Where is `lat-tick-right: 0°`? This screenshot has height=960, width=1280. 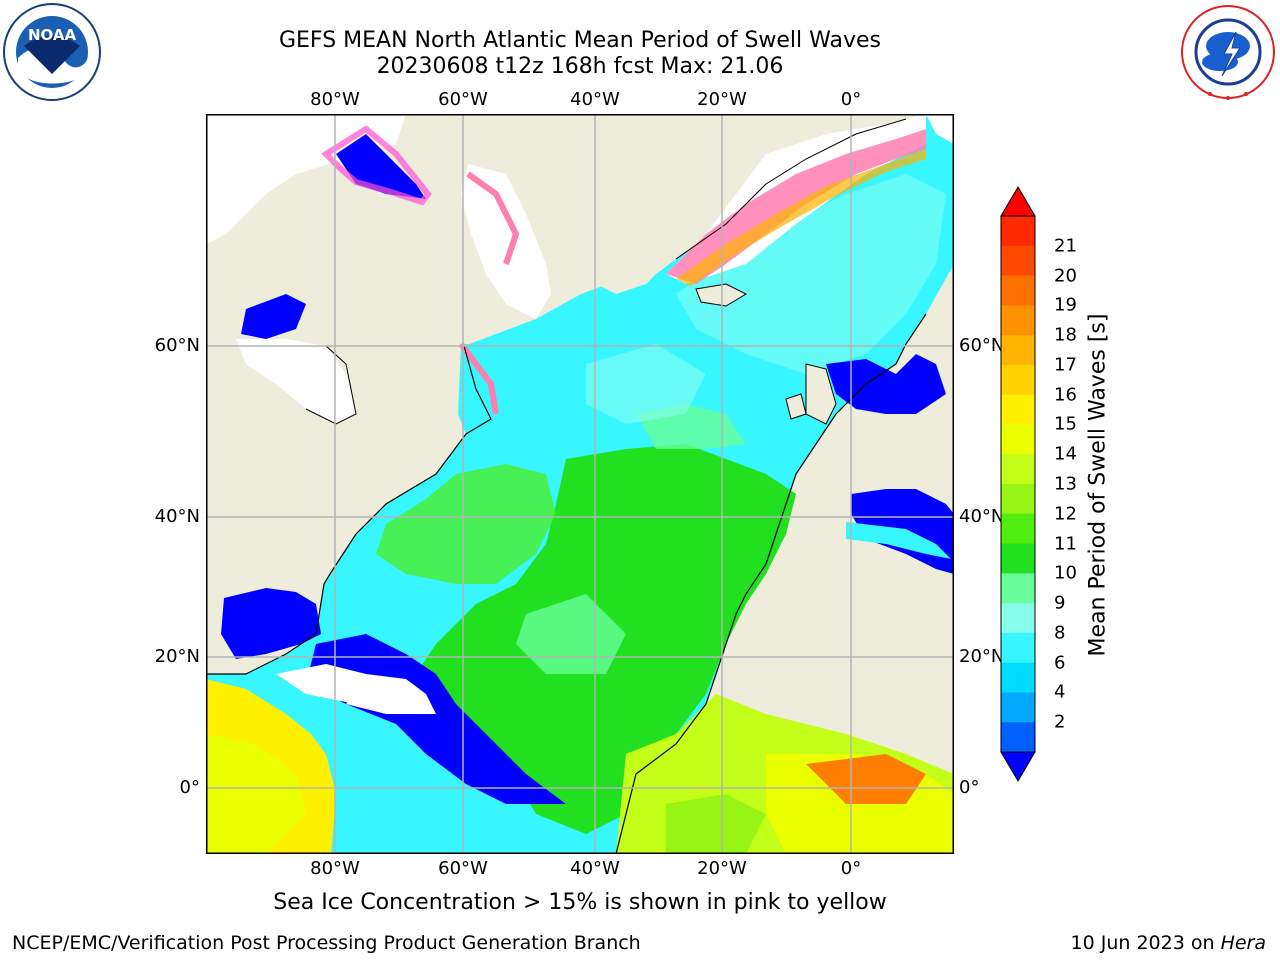
lat-tick-right: 0° is located at coordinates (969, 787).